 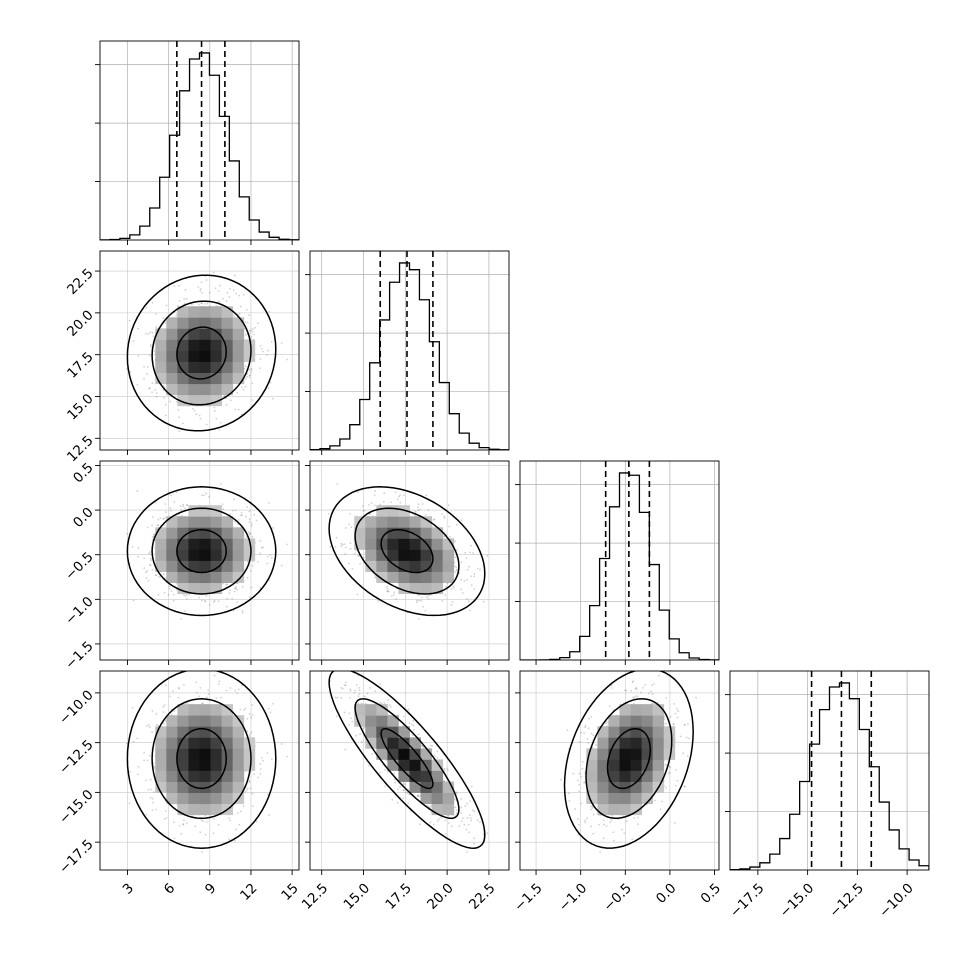 What do you see at coordinates (207, 352) in the screenshot?
I see `density-layer` at bounding box center [207, 352].